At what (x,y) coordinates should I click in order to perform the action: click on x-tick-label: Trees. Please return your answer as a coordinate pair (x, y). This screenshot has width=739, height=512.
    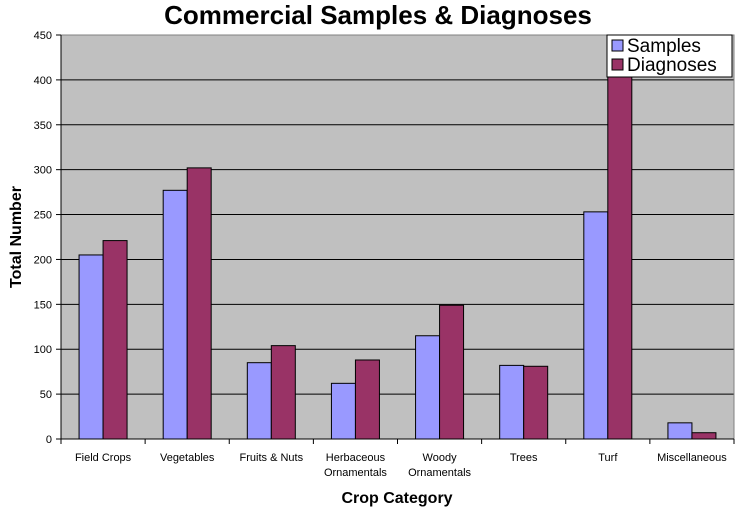
    Looking at the image, I should click on (524, 458).